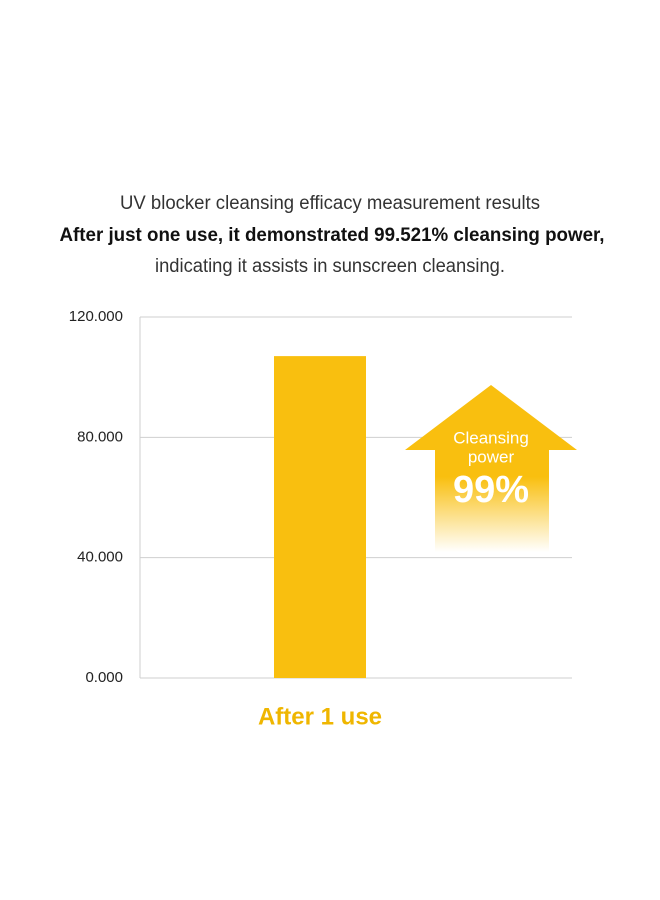 This screenshot has width=660, height=900. What do you see at coordinates (320, 716) in the screenshot?
I see `x-tick-label: After 1 use` at bounding box center [320, 716].